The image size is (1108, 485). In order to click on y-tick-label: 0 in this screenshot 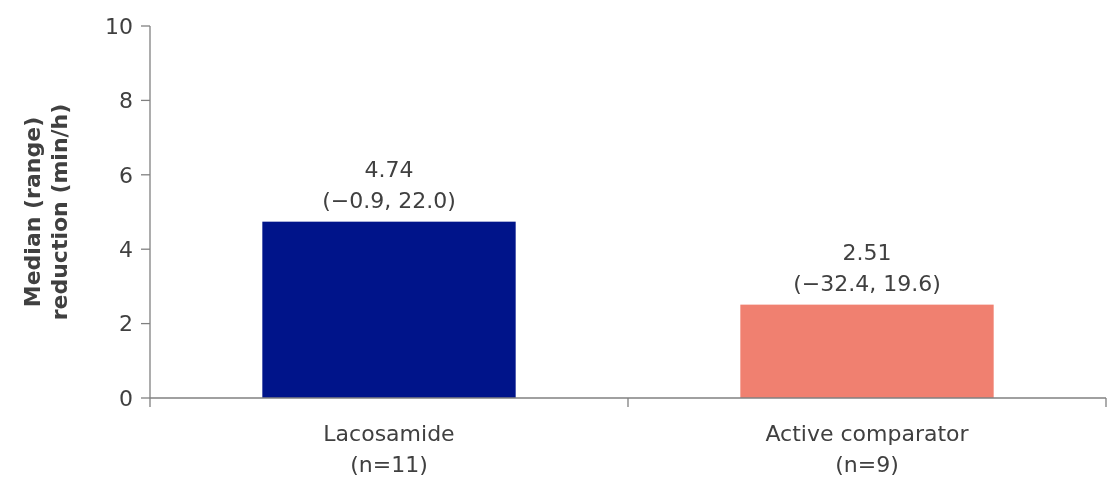, I will do `click(126, 398)`.